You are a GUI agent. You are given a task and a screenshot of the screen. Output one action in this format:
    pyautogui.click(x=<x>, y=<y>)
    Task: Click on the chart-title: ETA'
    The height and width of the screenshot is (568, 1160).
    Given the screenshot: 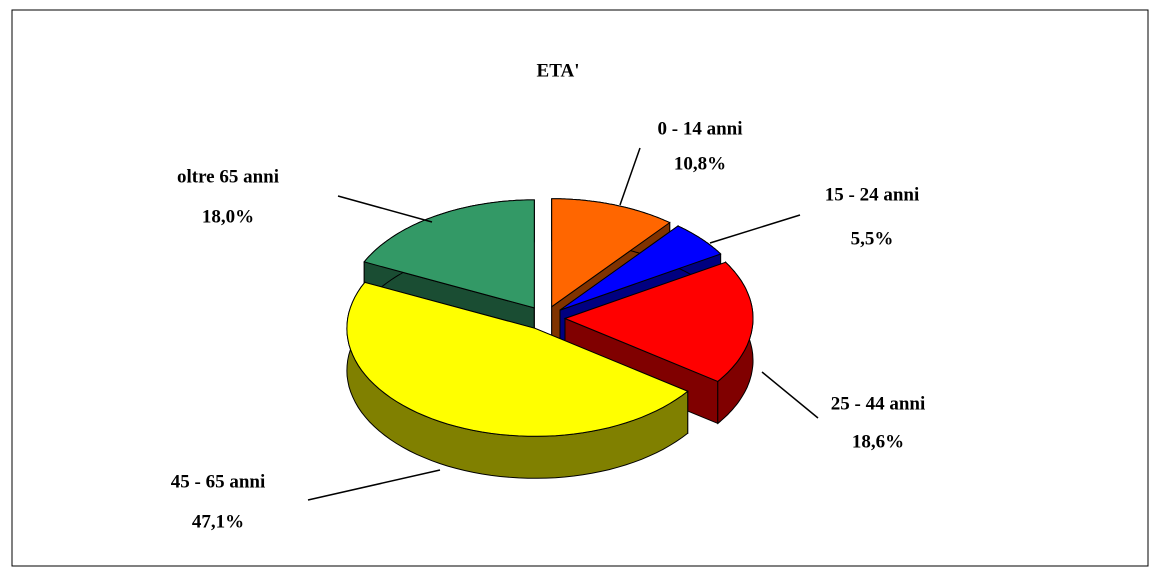 What is the action you would take?
    pyautogui.click(x=558, y=70)
    